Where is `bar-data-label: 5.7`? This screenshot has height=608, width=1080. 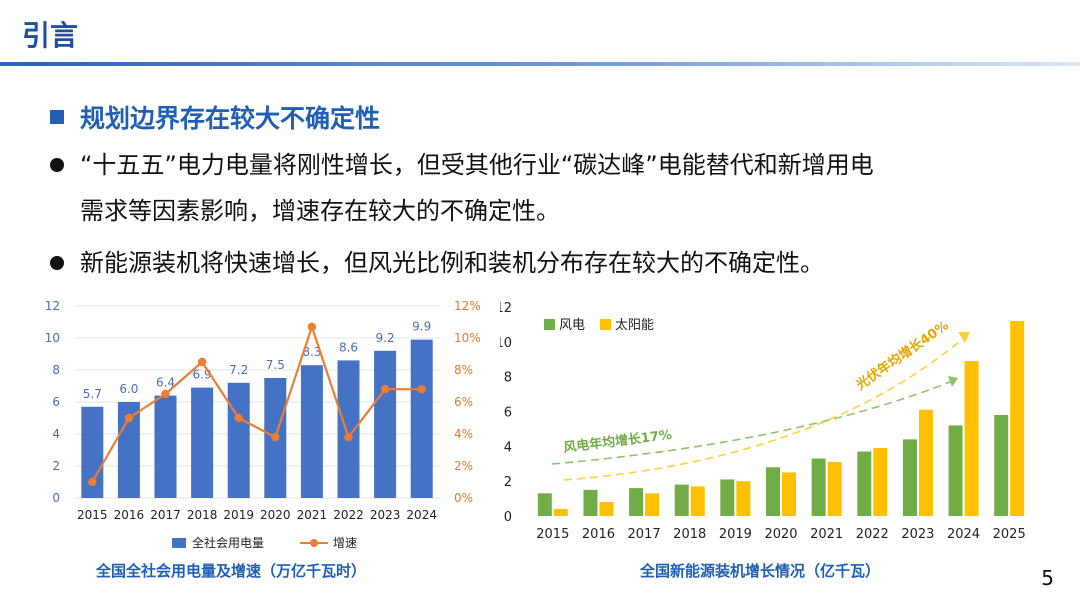 bar-data-label: 5.7 is located at coordinates (92, 394).